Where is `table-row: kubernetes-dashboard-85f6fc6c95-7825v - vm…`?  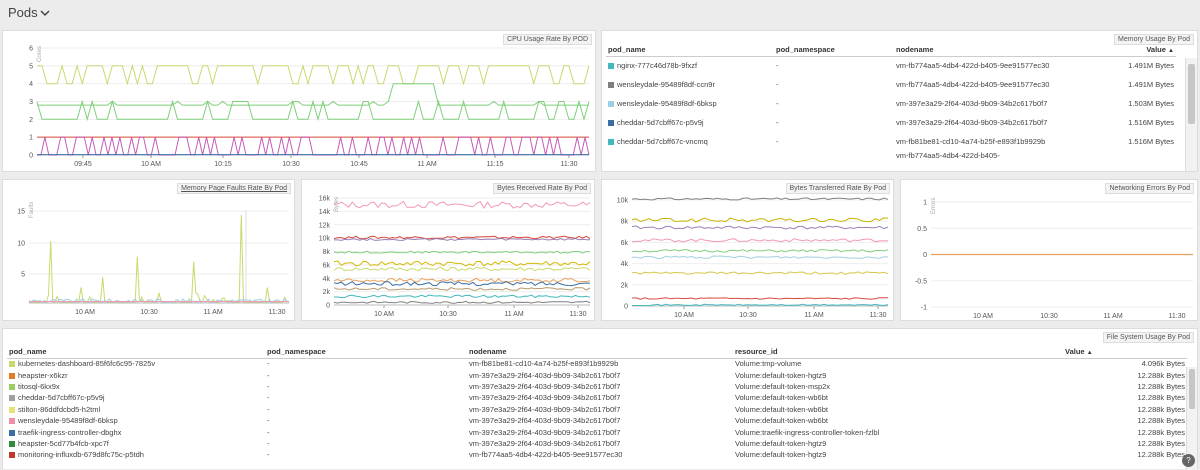
table-row: kubernetes-dashboard-85f6fc6c95-7825v - vm… is located at coordinates (597, 363).